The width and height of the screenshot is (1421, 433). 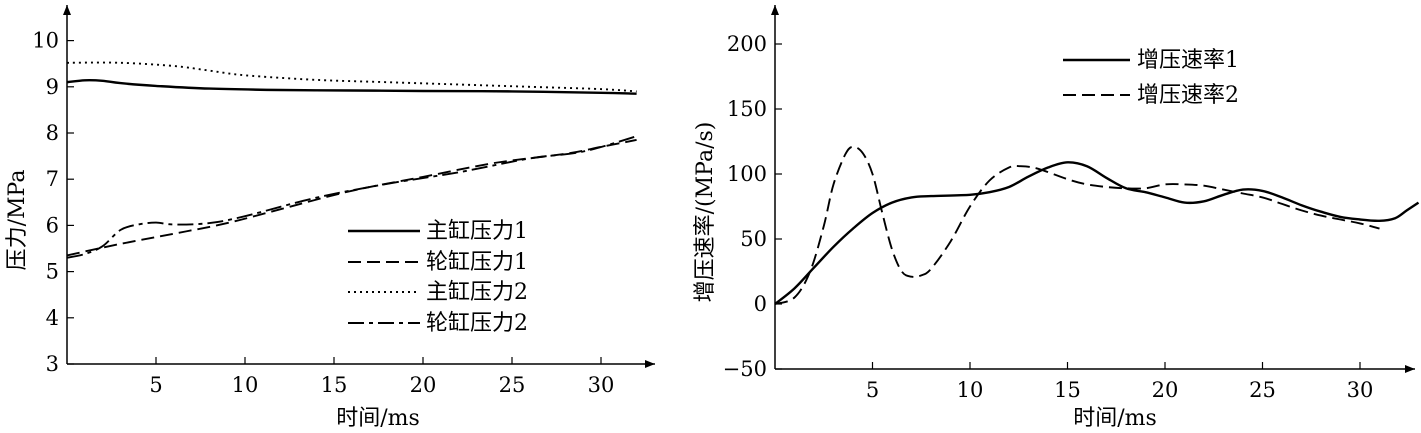 What do you see at coordinates (1188, 95) in the screenshot?
I see `legend-label-rate-2: 增压速率2` at bounding box center [1188, 95].